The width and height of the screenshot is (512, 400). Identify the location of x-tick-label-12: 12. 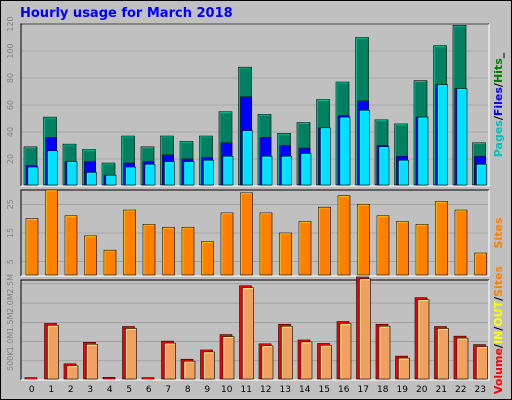
(265, 390).